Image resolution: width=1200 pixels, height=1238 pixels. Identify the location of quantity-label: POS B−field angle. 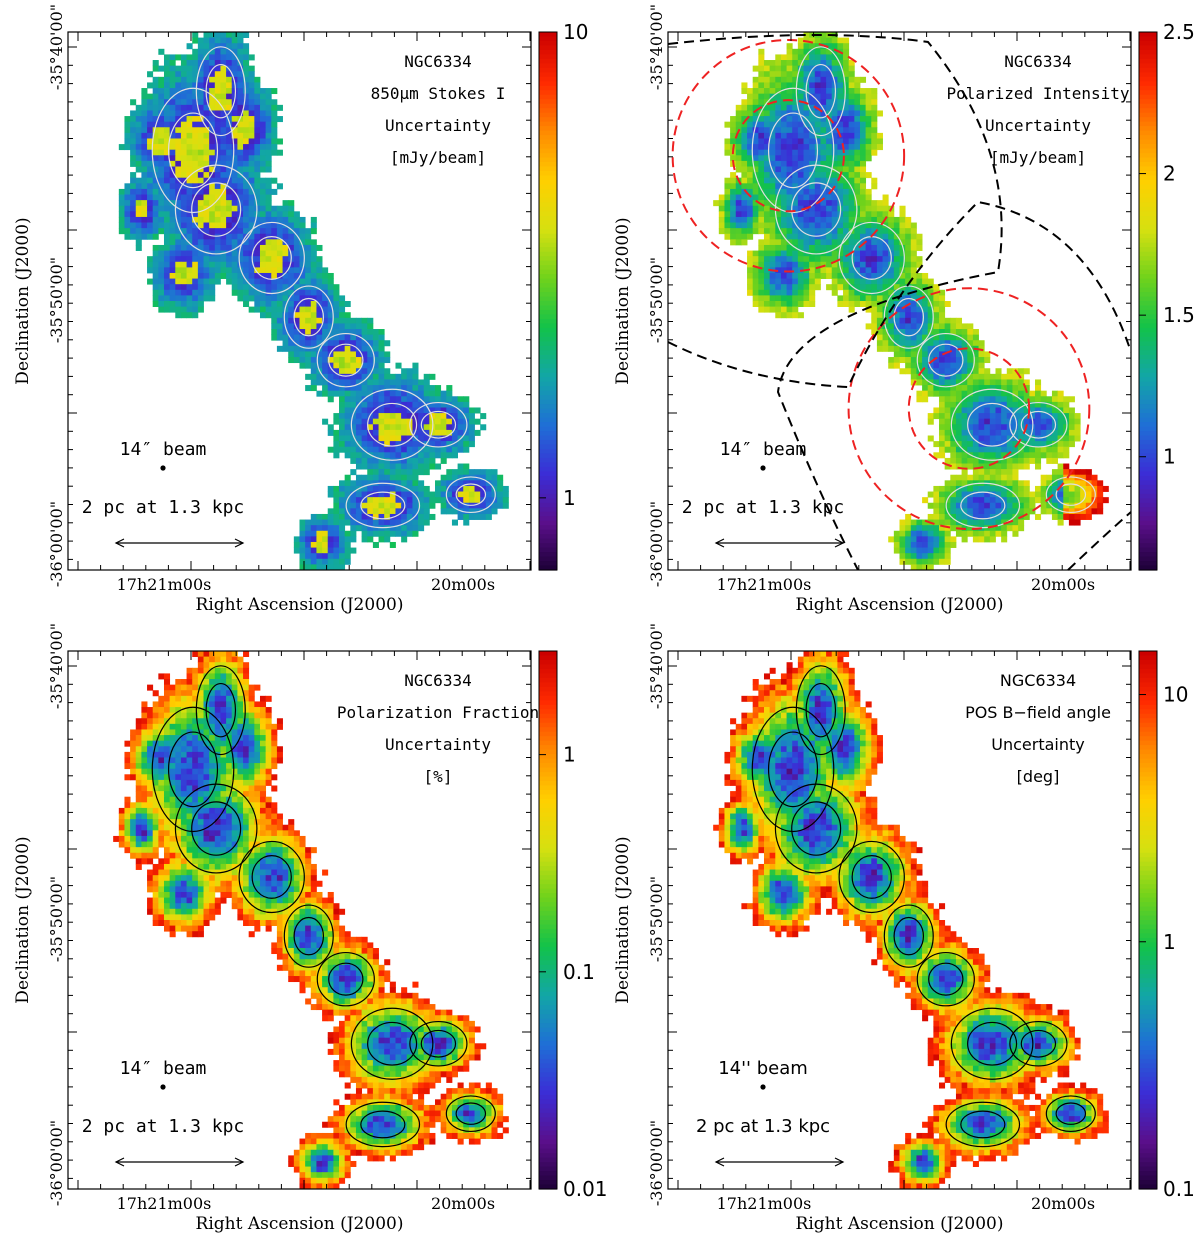
(1038, 712).